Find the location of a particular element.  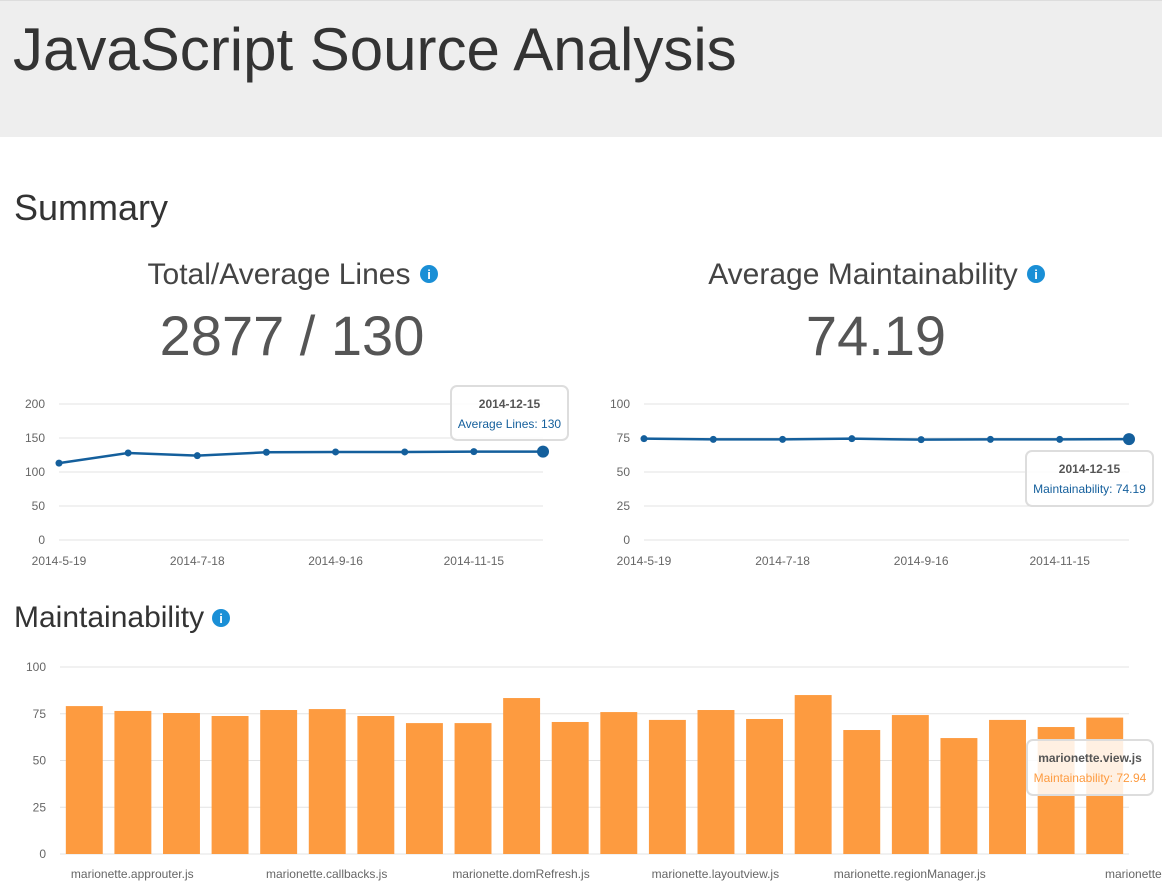

x-tick-label: marionette.callbacks.js is located at coordinates (326, 874).